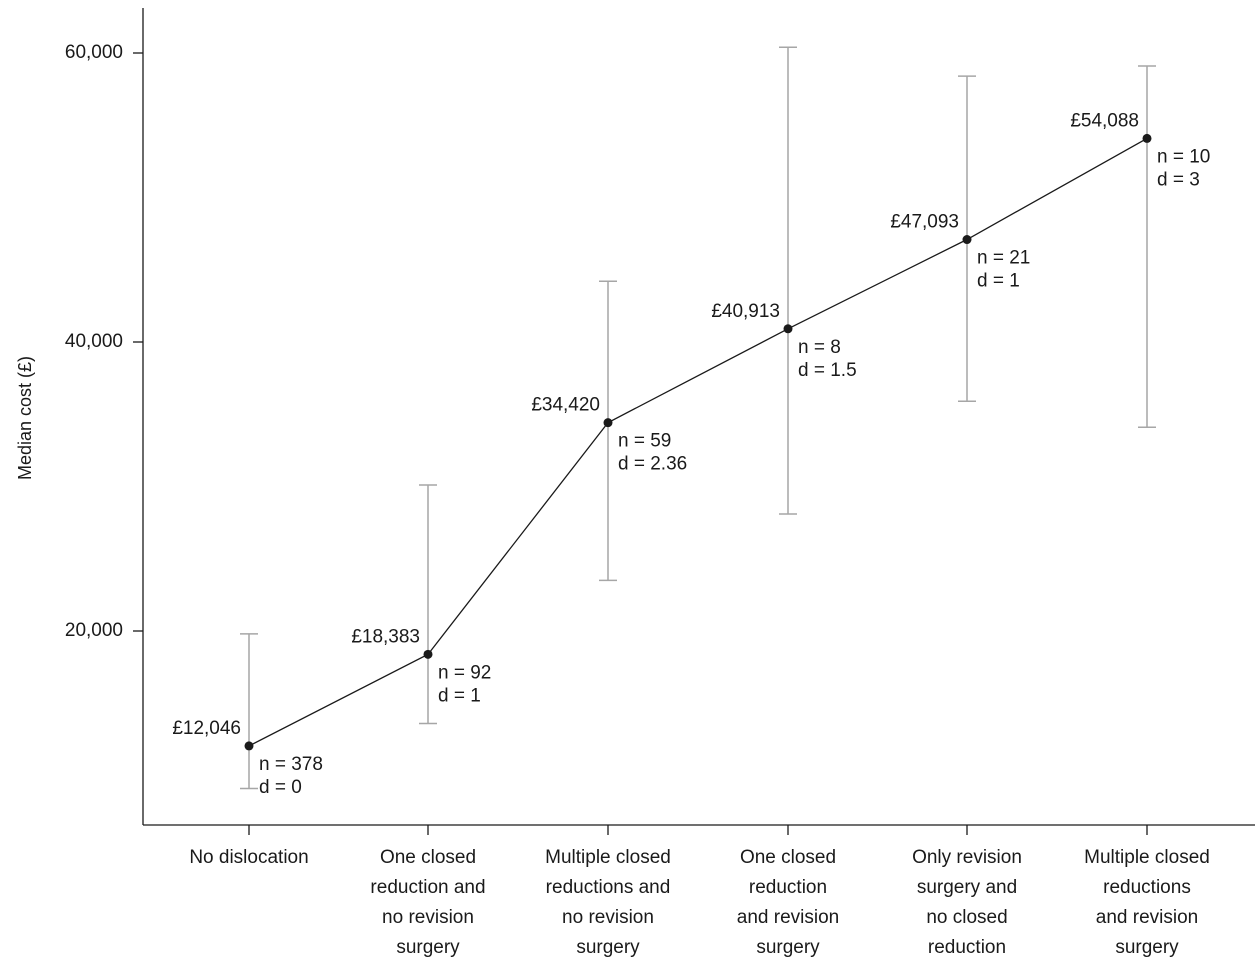  I want to click on x-tick-label-line: reduction and, so click(427, 887).